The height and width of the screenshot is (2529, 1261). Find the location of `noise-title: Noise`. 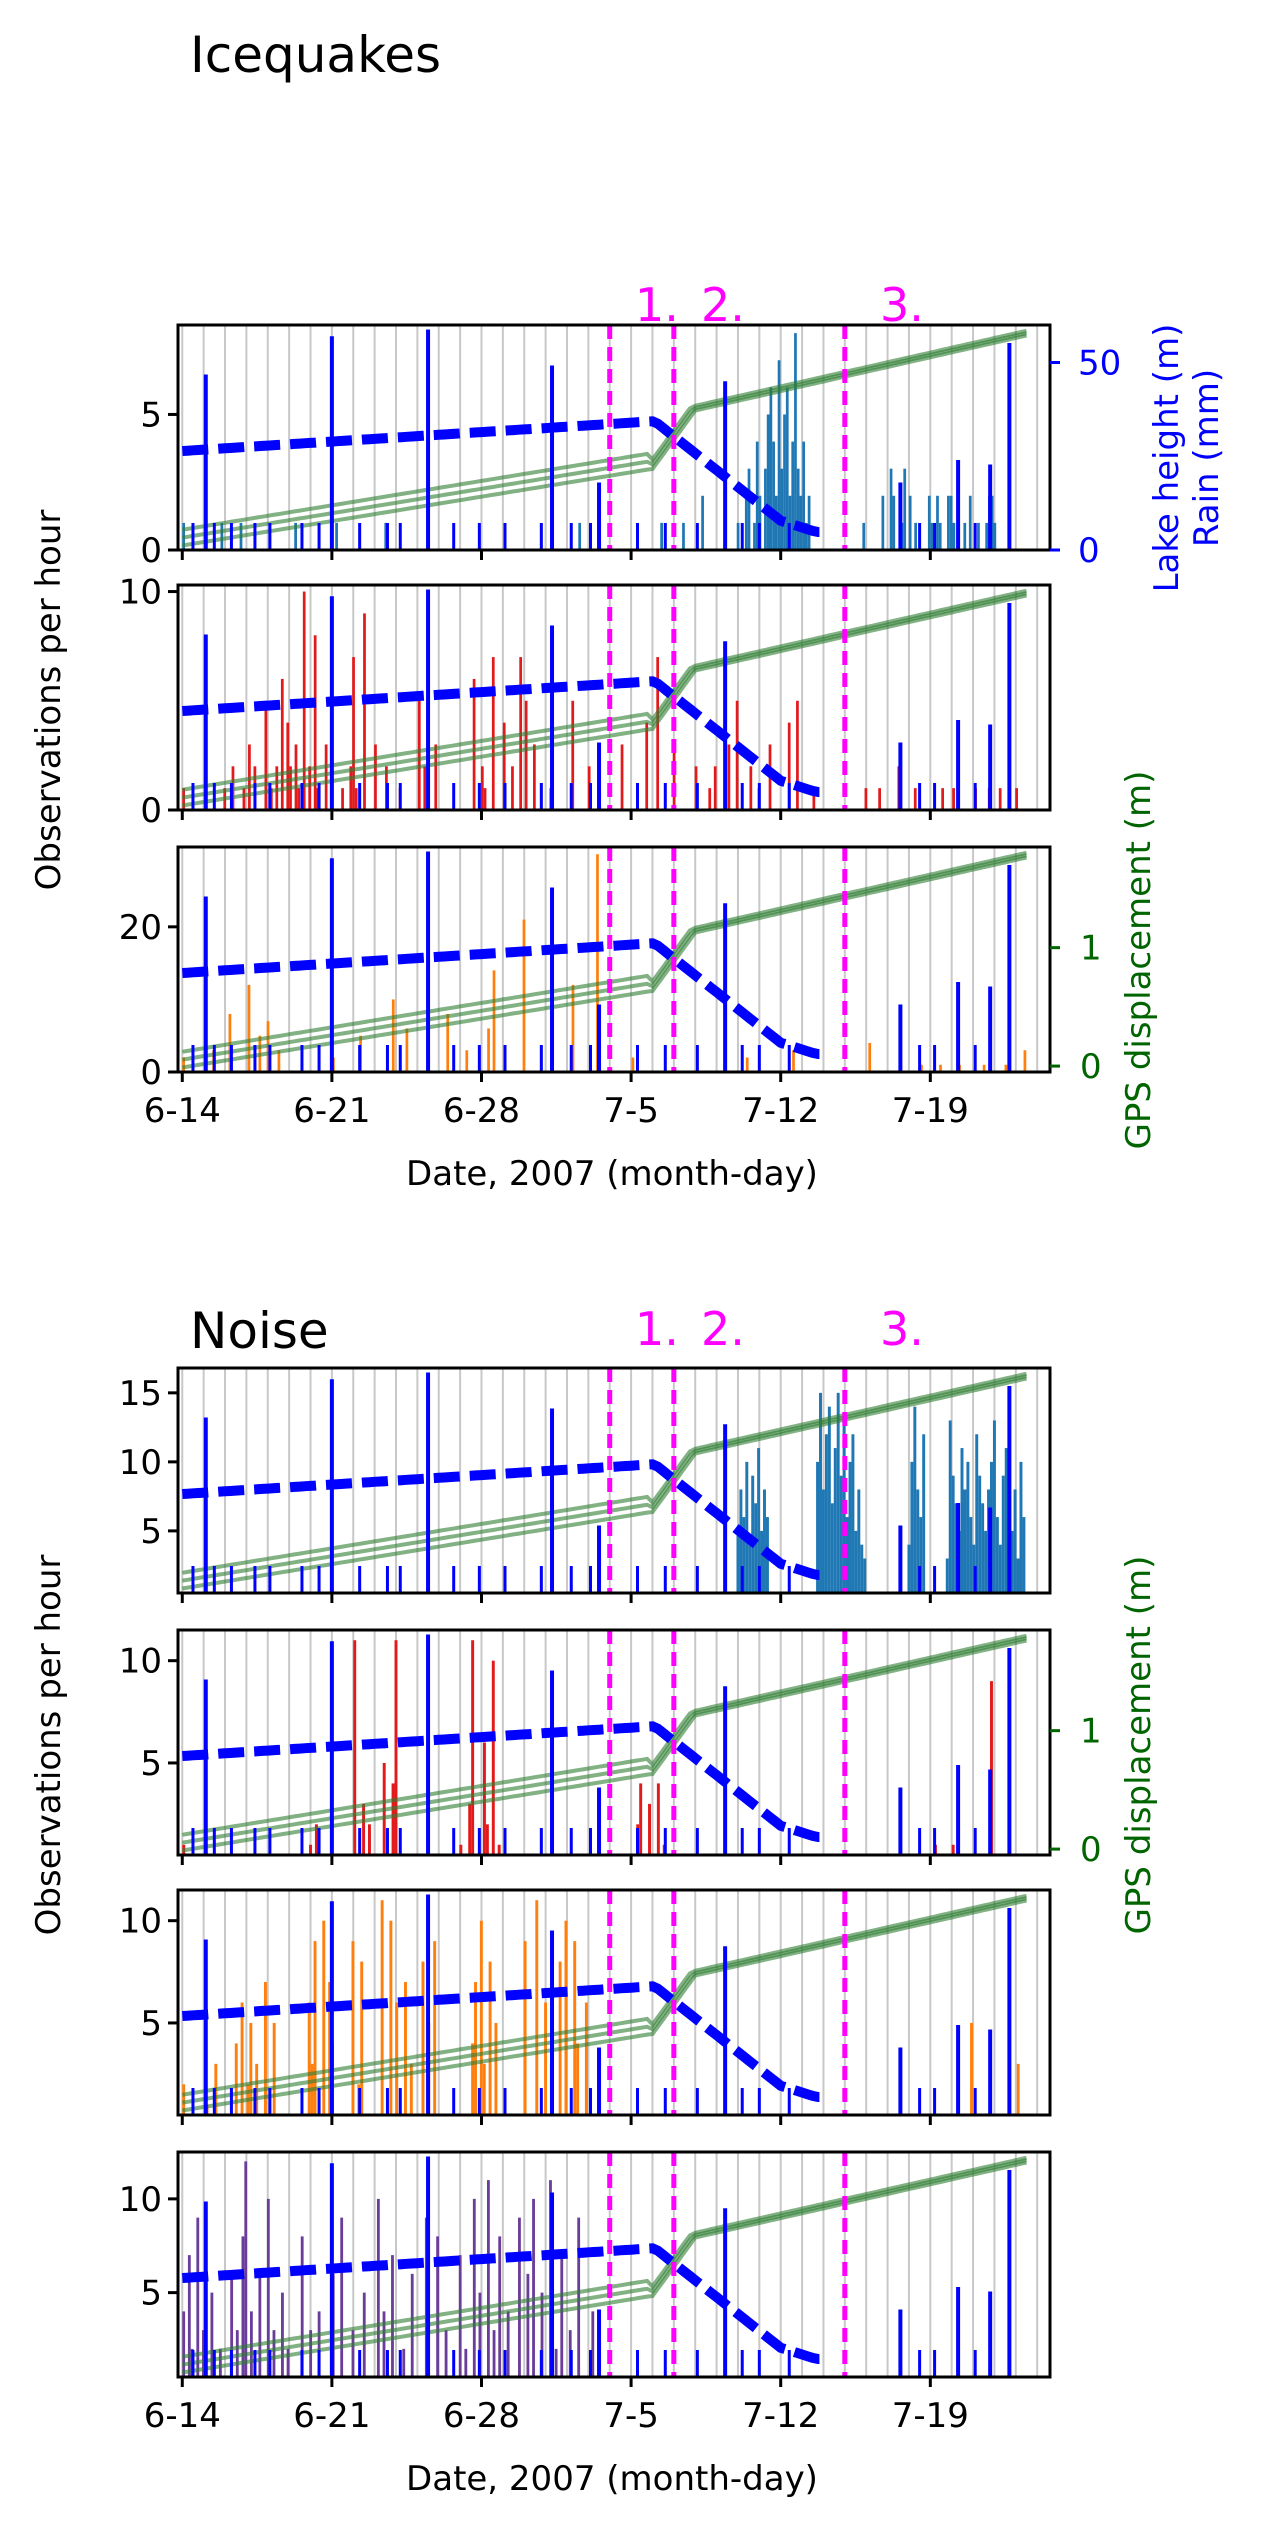

noise-title: Noise is located at coordinates (259, 1331).